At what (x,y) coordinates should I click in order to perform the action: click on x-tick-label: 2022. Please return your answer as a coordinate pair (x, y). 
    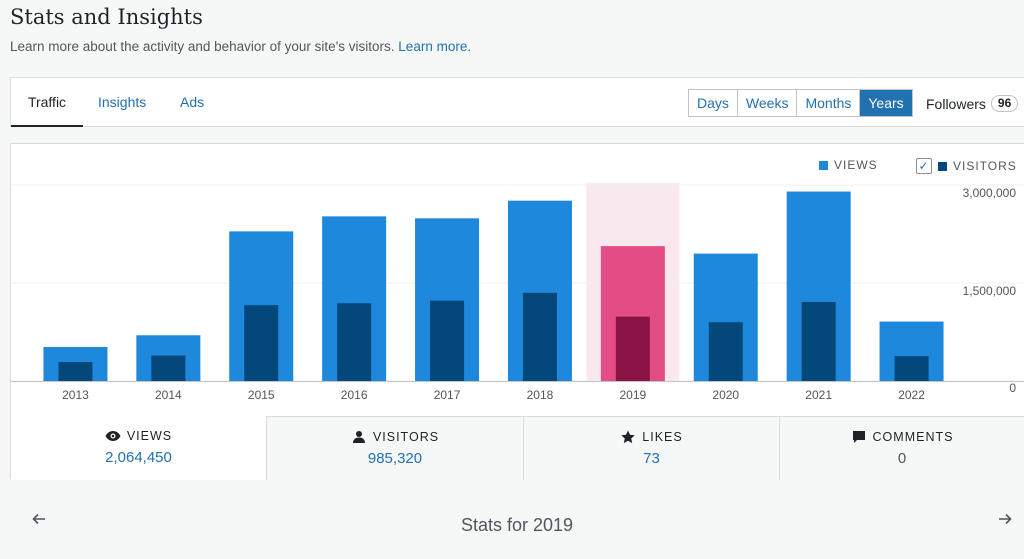
    Looking at the image, I should click on (911, 395).